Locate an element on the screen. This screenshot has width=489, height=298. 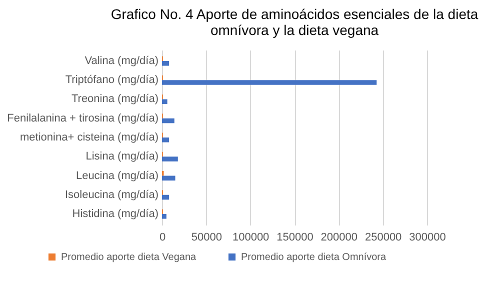
x-tick-label: 0 is located at coordinates (162, 238).